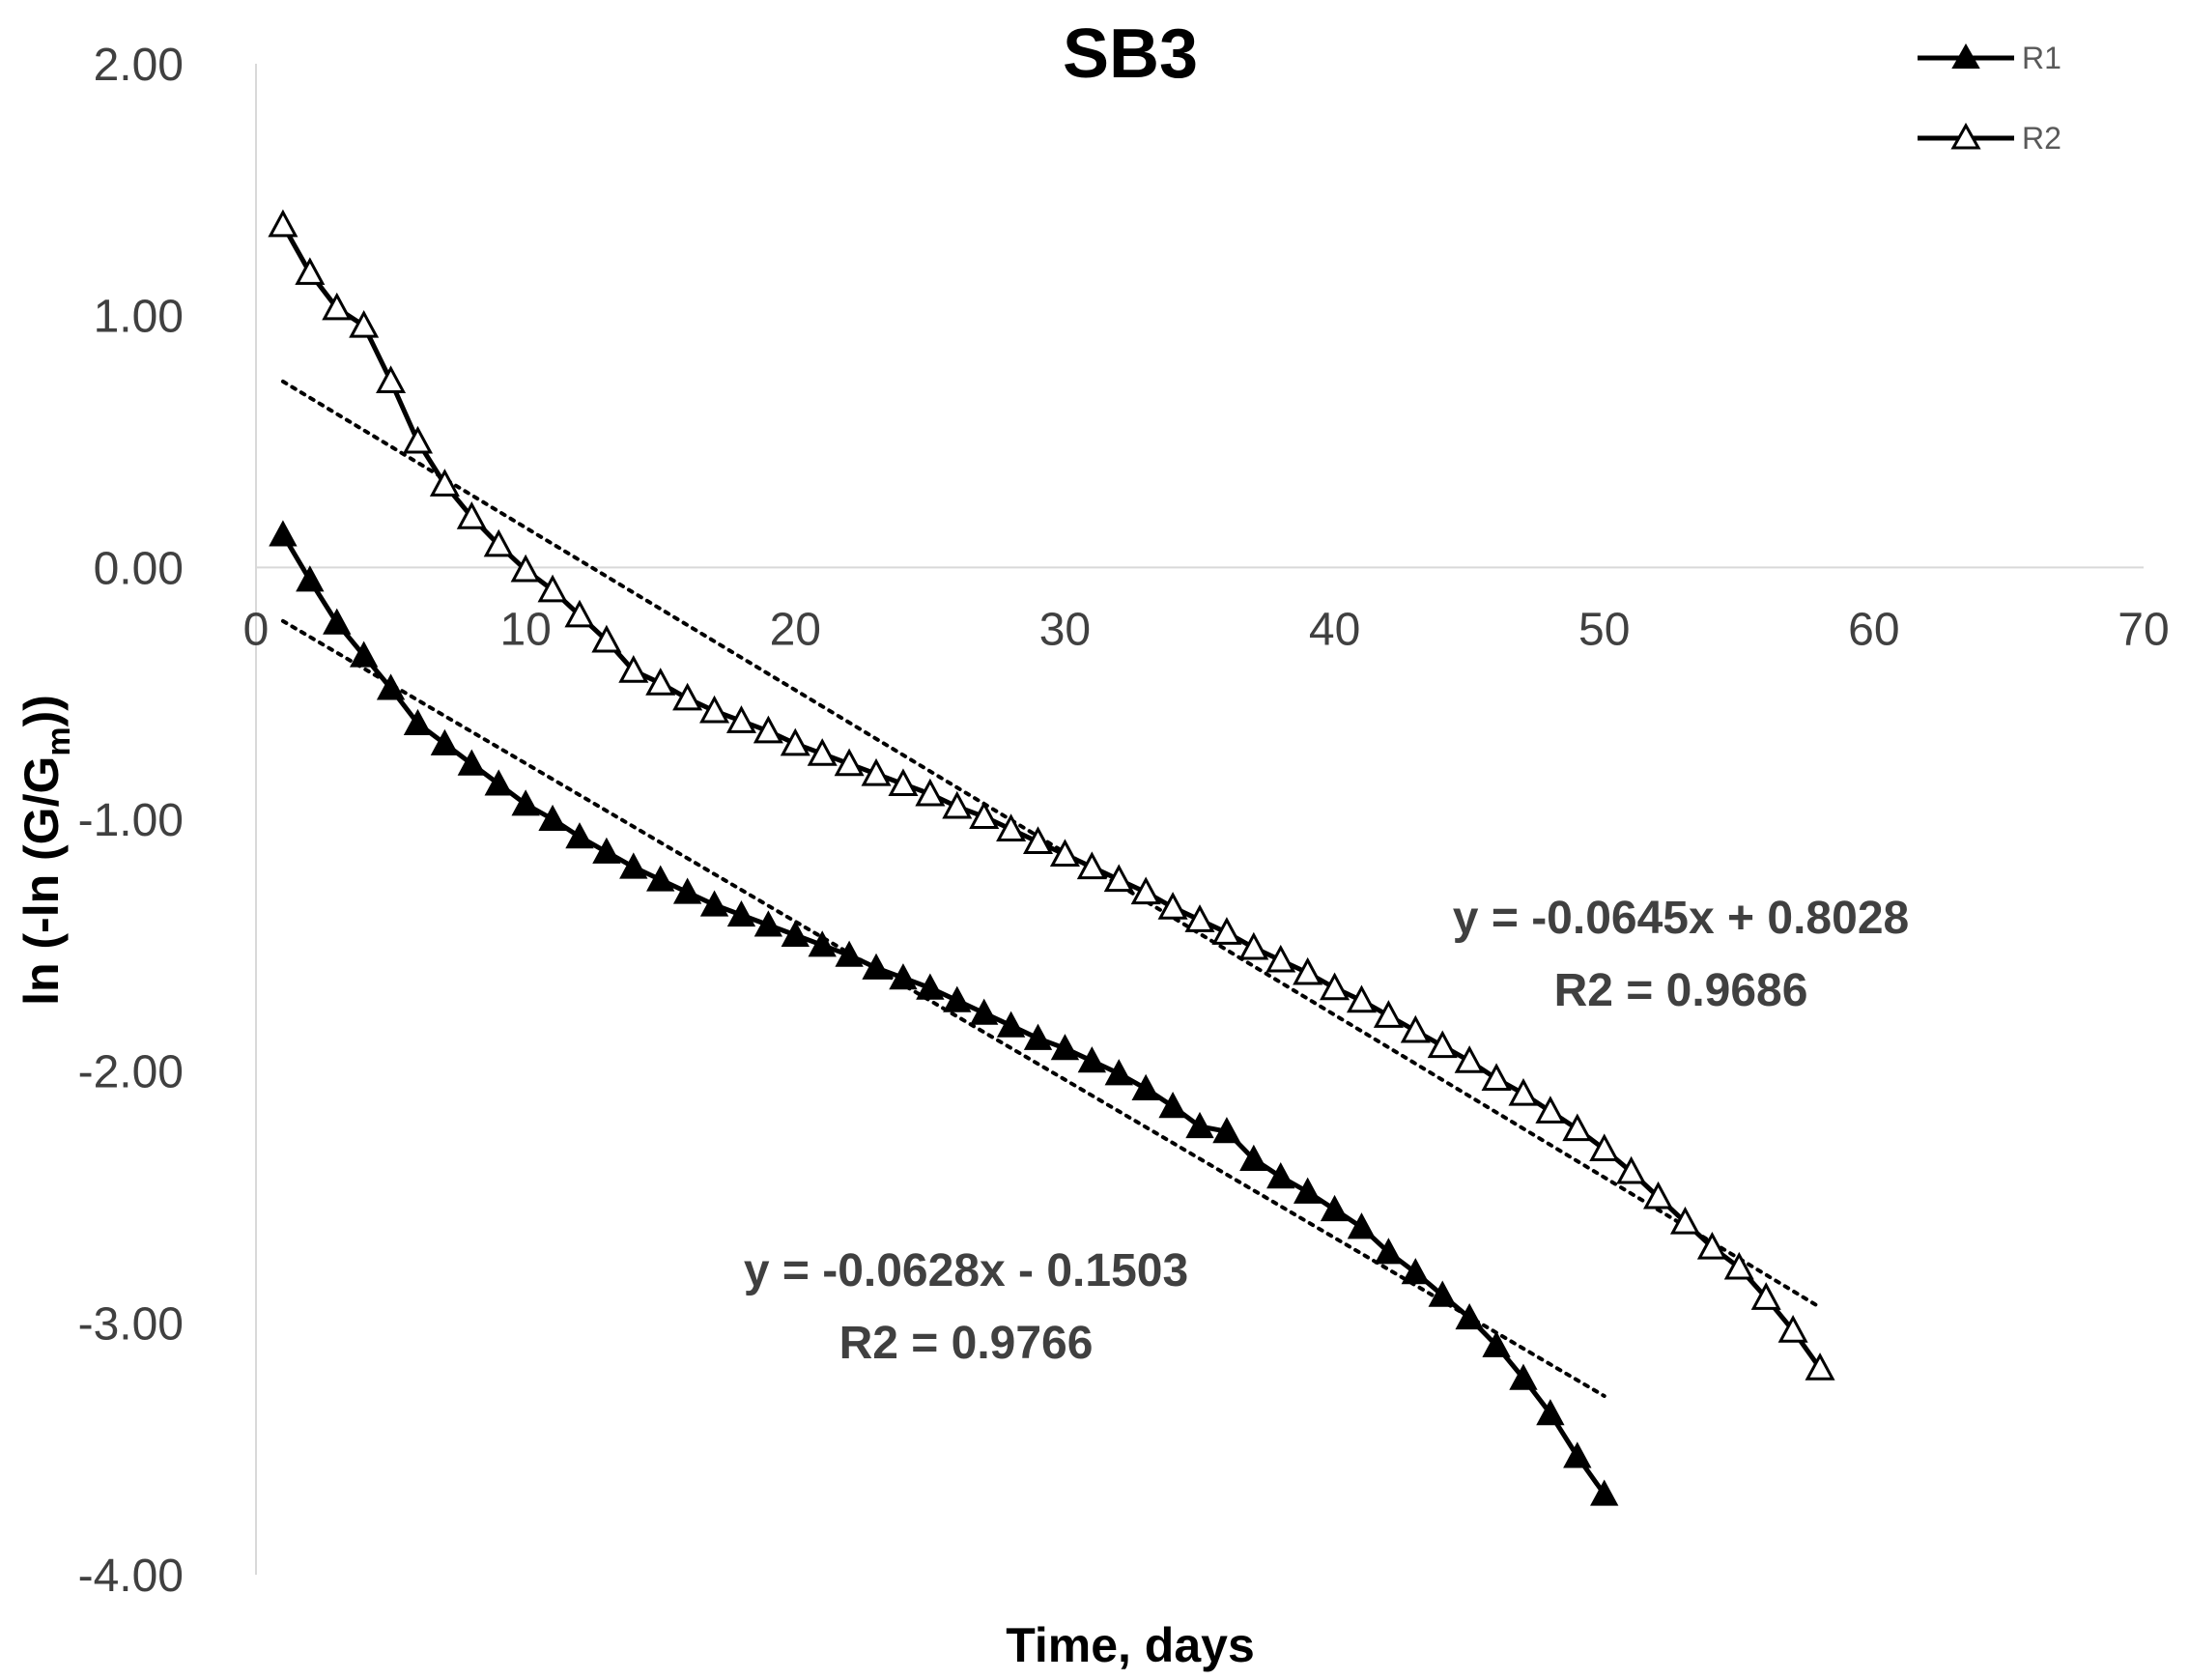 Image resolution: width=2189 pixels, height=1680 pixels. What do you see at coordinates (1334, 629) in the screenshot?
I see `x-tick-label: 40` at bounding box center [1334, 629].